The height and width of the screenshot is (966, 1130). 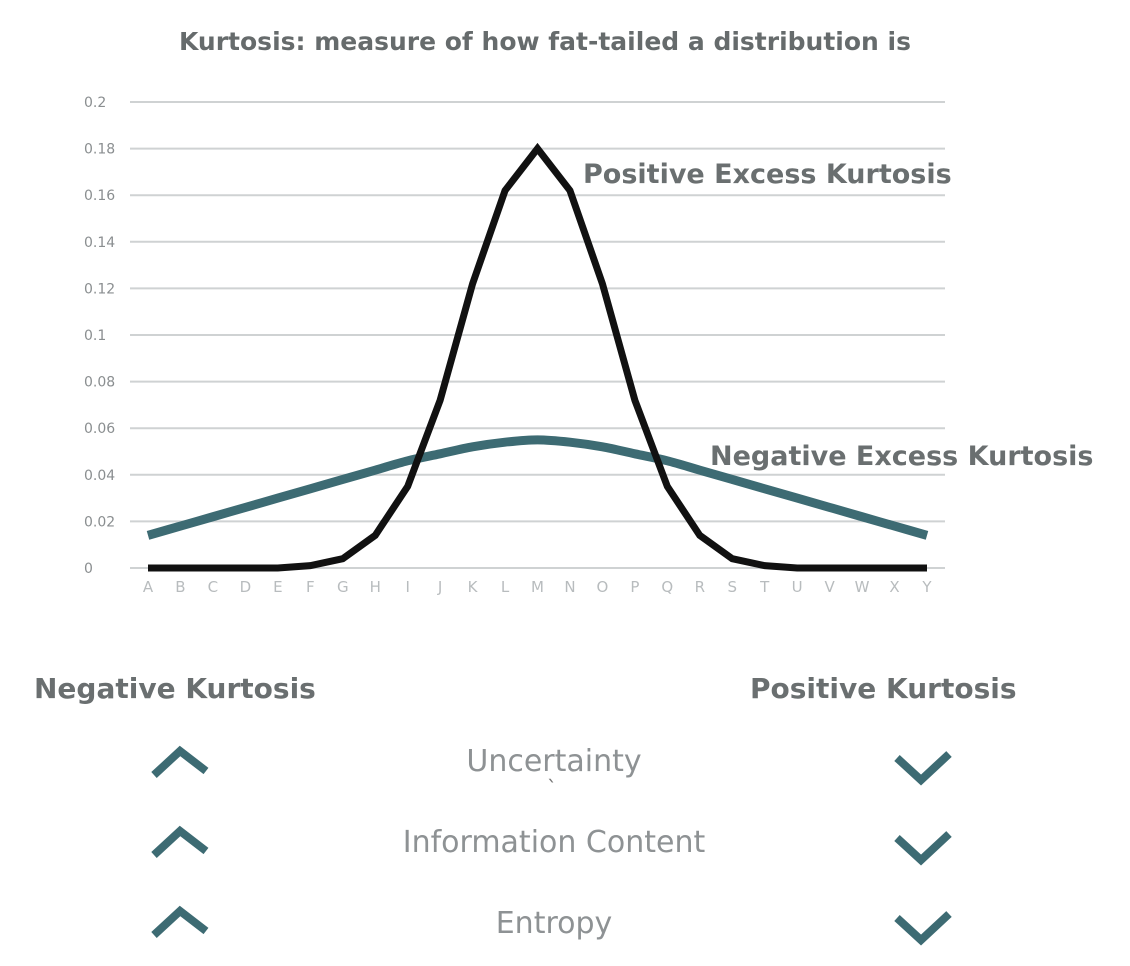 What do you see at coordinates (99, 289) in the screenshot?
I see `y-tick-label: 0.12` at bounding box center [99, 289].